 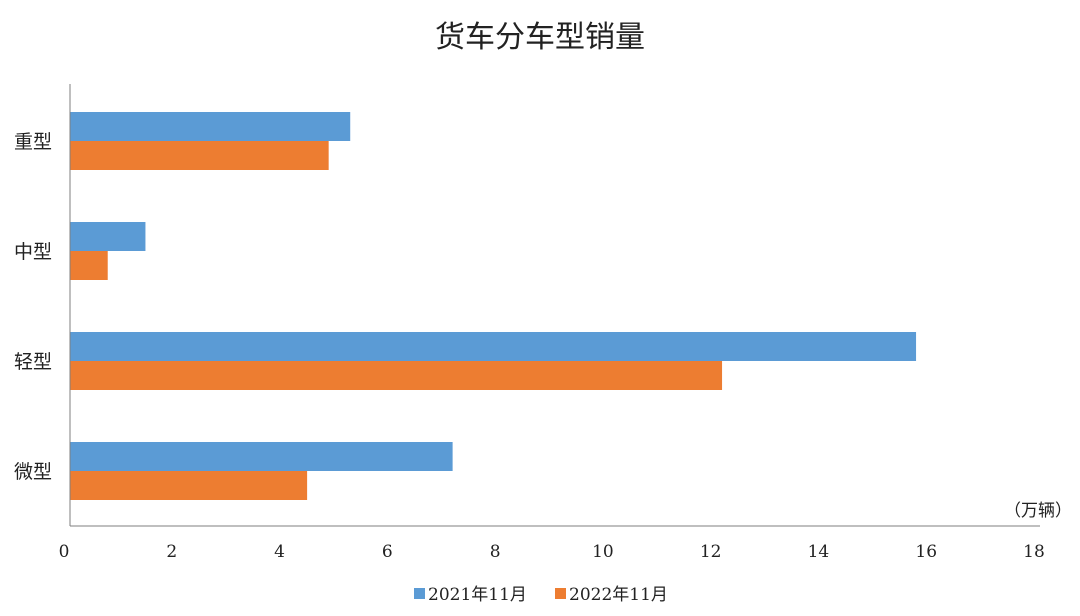 I want to click on x-tick-label: 0, so click(x=64, y=552).